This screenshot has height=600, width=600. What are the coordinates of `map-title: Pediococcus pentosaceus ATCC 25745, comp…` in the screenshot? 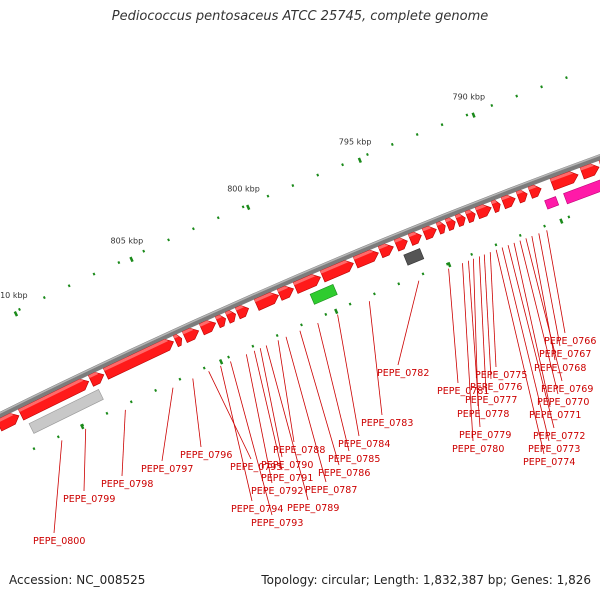 It's located at (300, 16).